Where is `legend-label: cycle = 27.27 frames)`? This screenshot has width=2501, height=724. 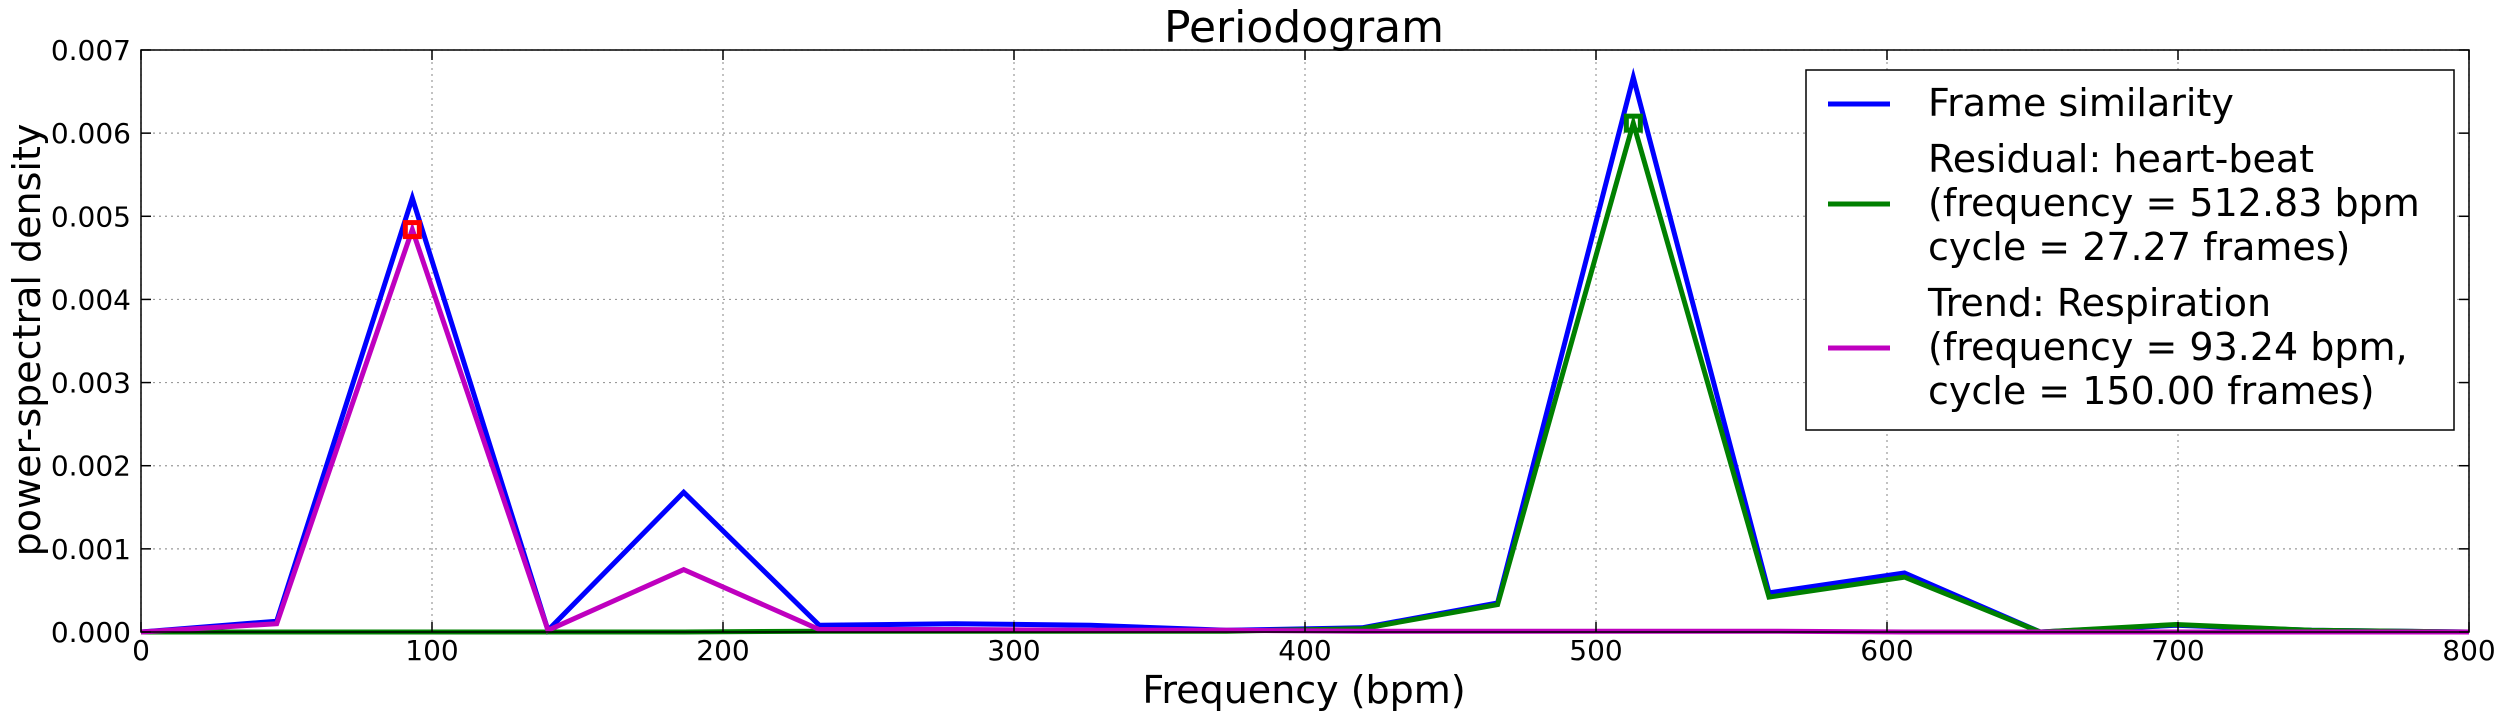
legend-label: cycle = 27.27 frames) is located at coordinates (2139, 247).